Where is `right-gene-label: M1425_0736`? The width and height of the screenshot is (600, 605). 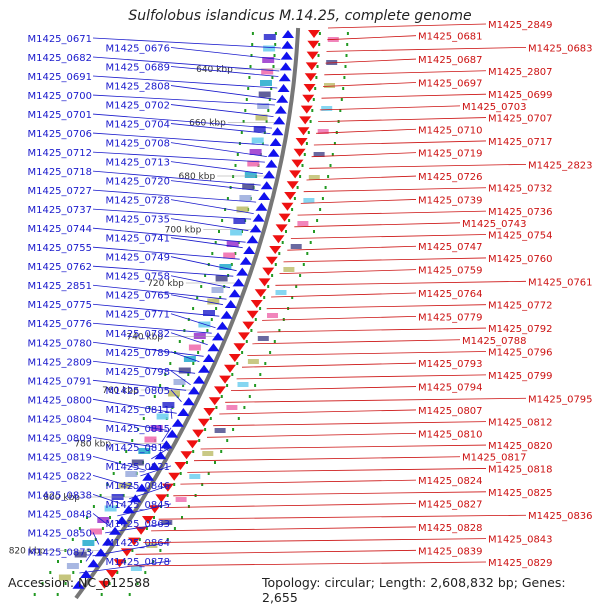
right-gene-label: M1425_0736 is located at coordinates (520, 212).